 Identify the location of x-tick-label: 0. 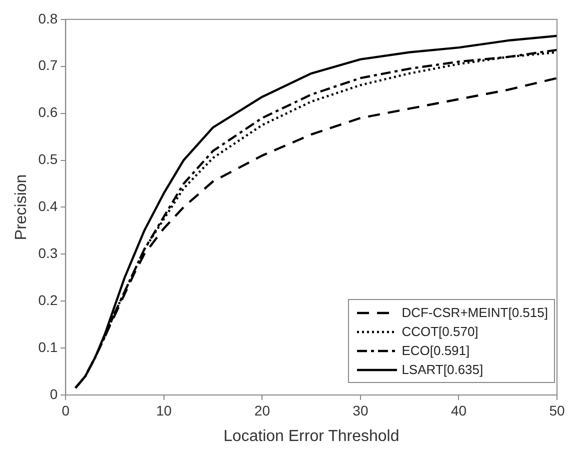
(66, 410).